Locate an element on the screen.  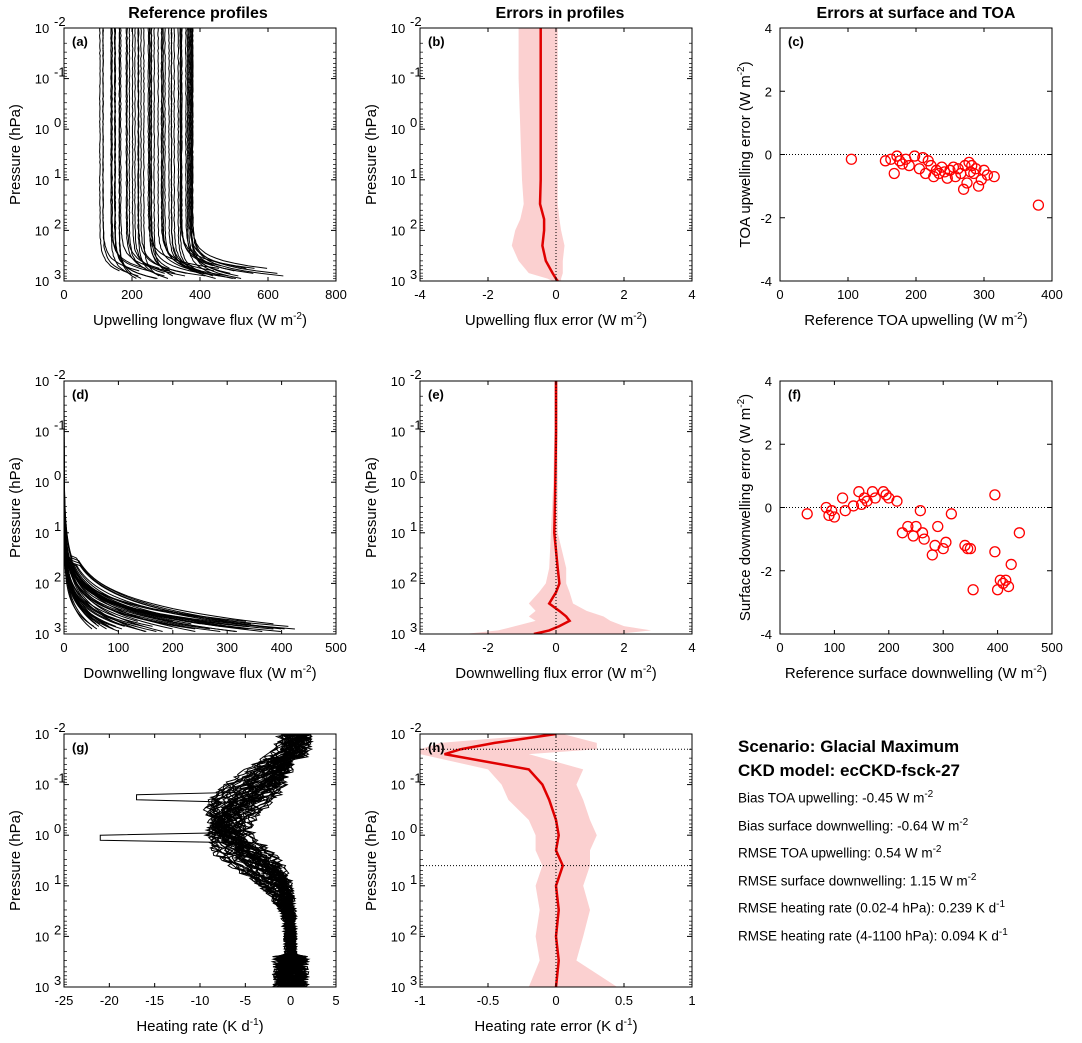
x-tick-label-c: 300 is located at coordinates (984, 294).